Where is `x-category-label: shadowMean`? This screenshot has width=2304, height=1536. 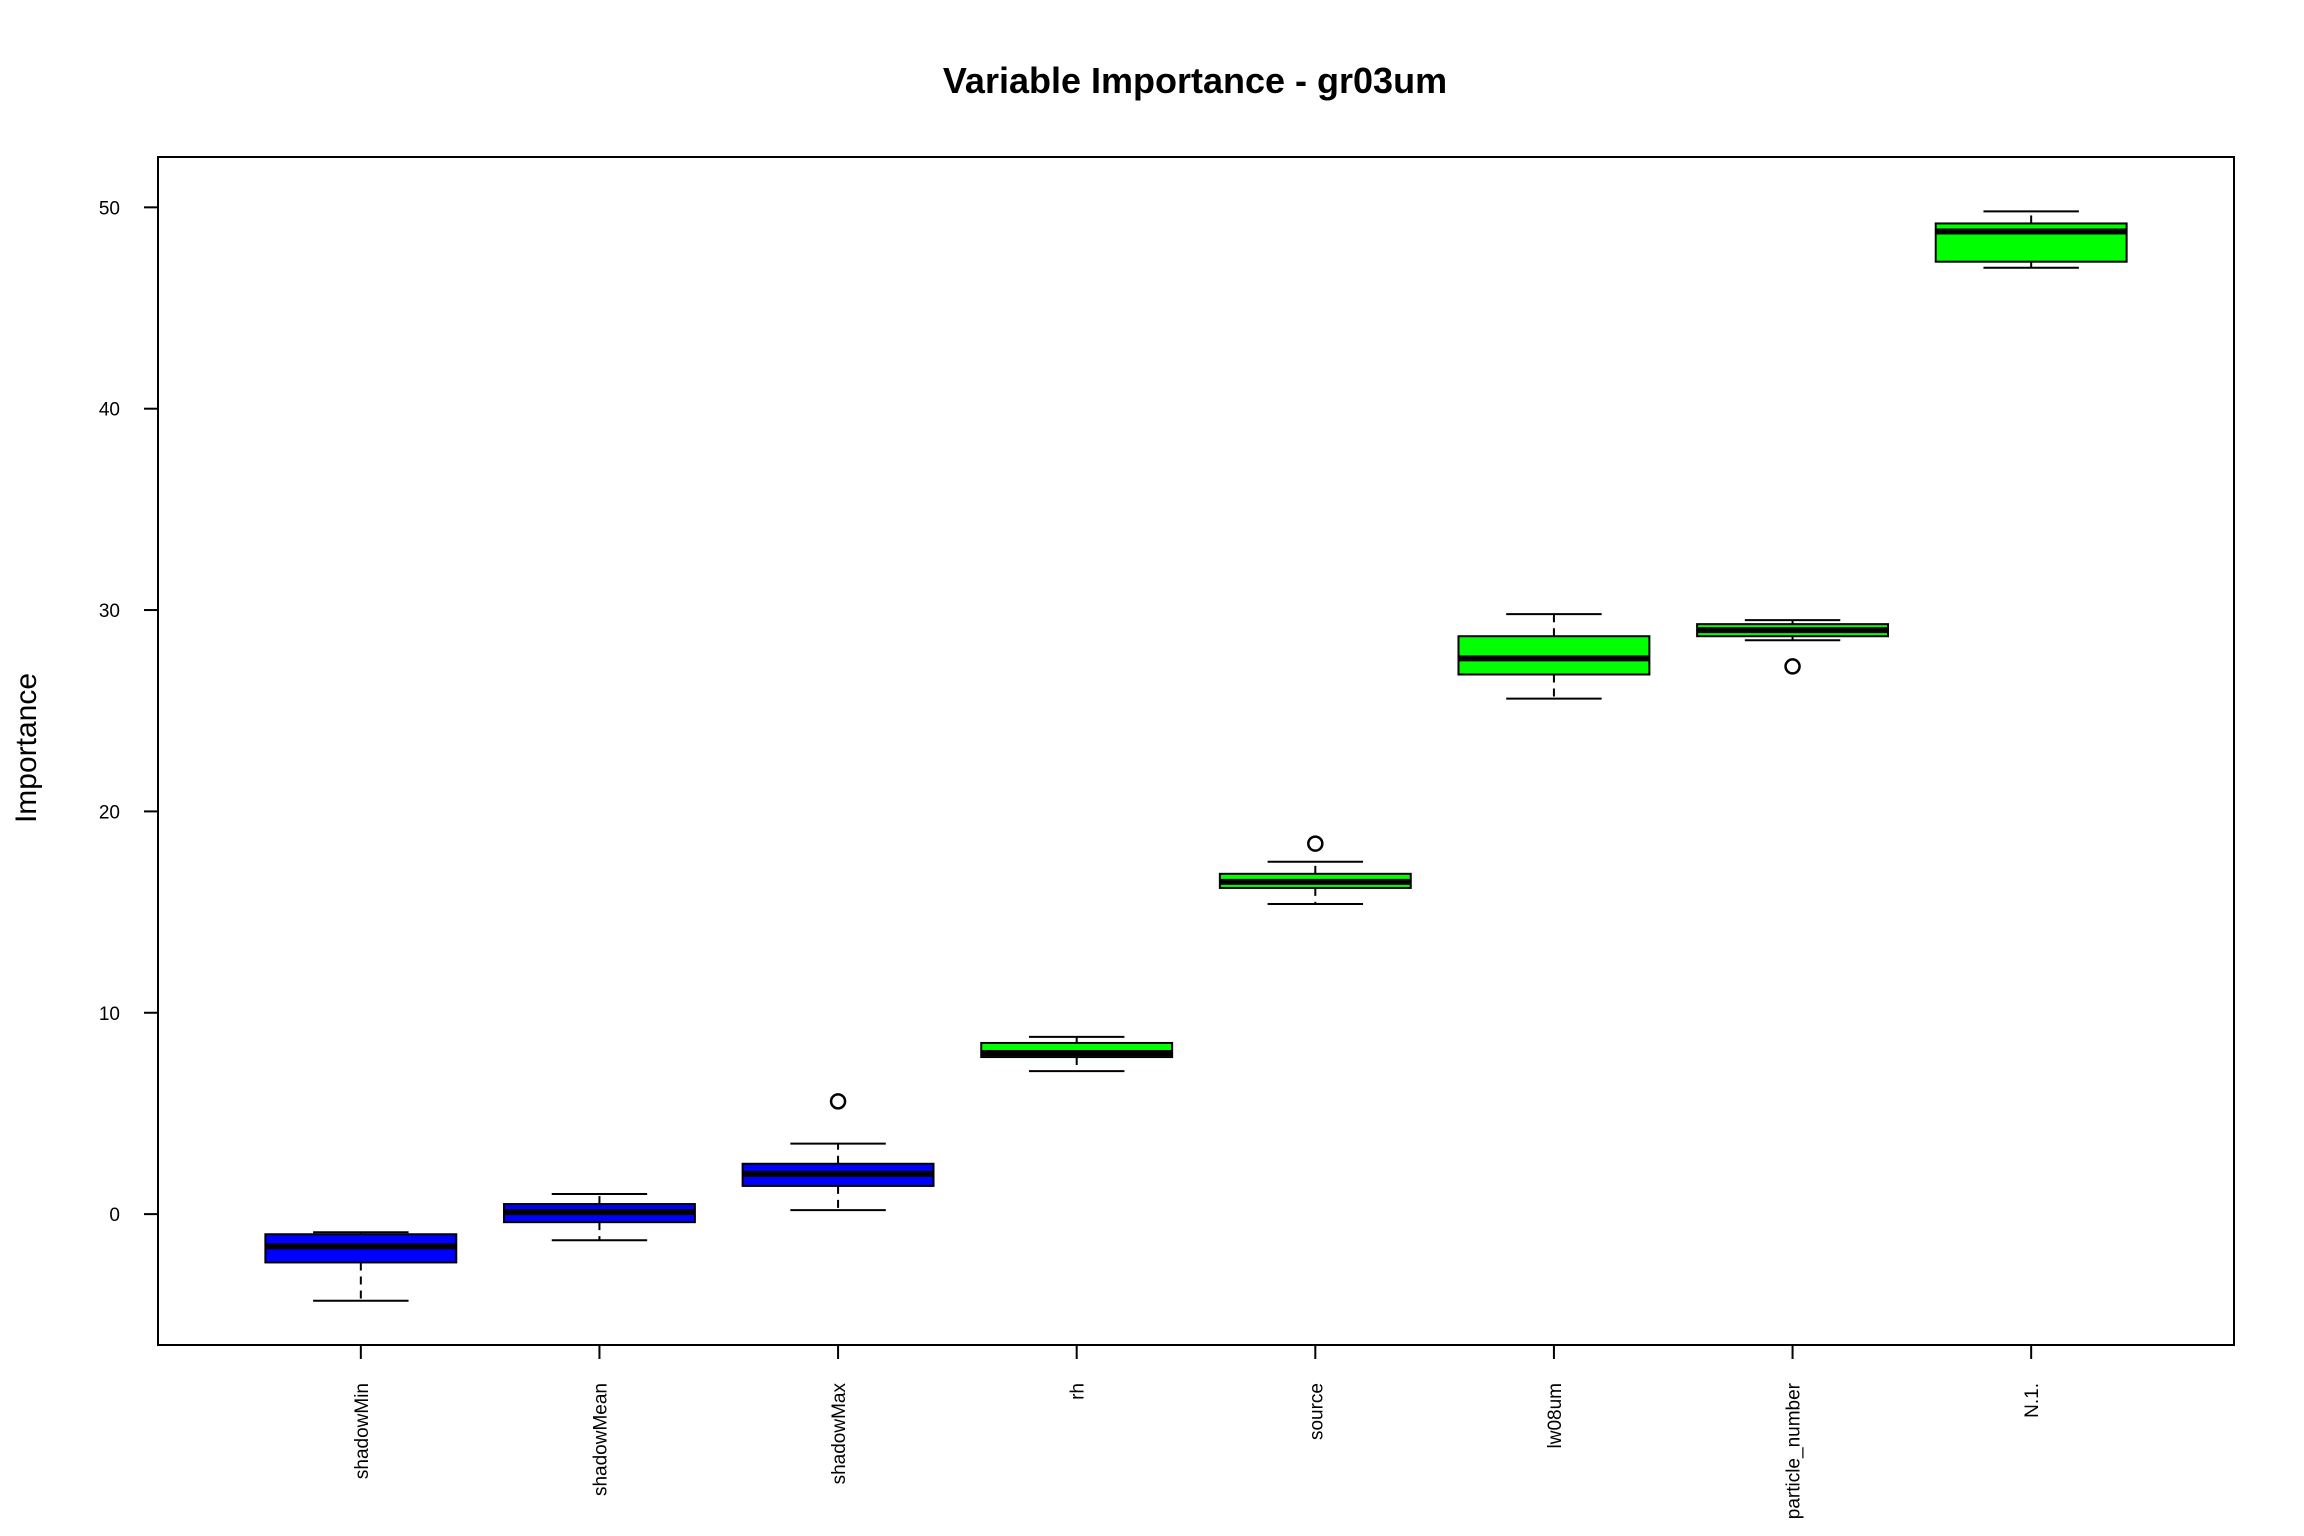
x-category-label: shadowMean is located at coordinates (600, 1439).